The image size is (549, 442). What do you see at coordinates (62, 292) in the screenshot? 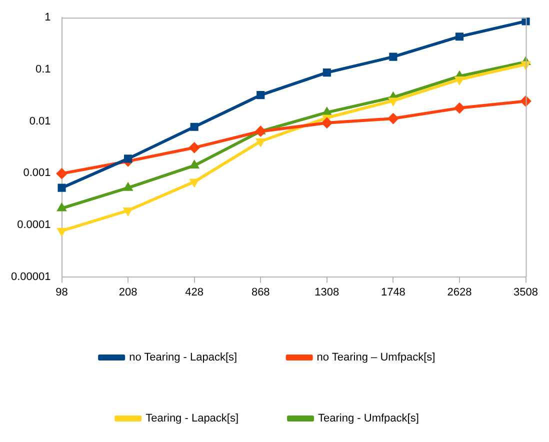
I see `x-tick-label: 98` at bounding box center [62, 292].